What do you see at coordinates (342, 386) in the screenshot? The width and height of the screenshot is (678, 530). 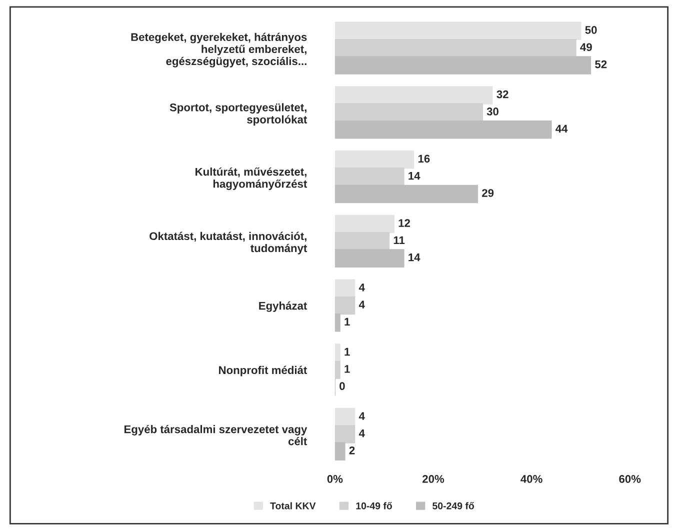 I see `data-label: 0` at bounding box center [342, 386].